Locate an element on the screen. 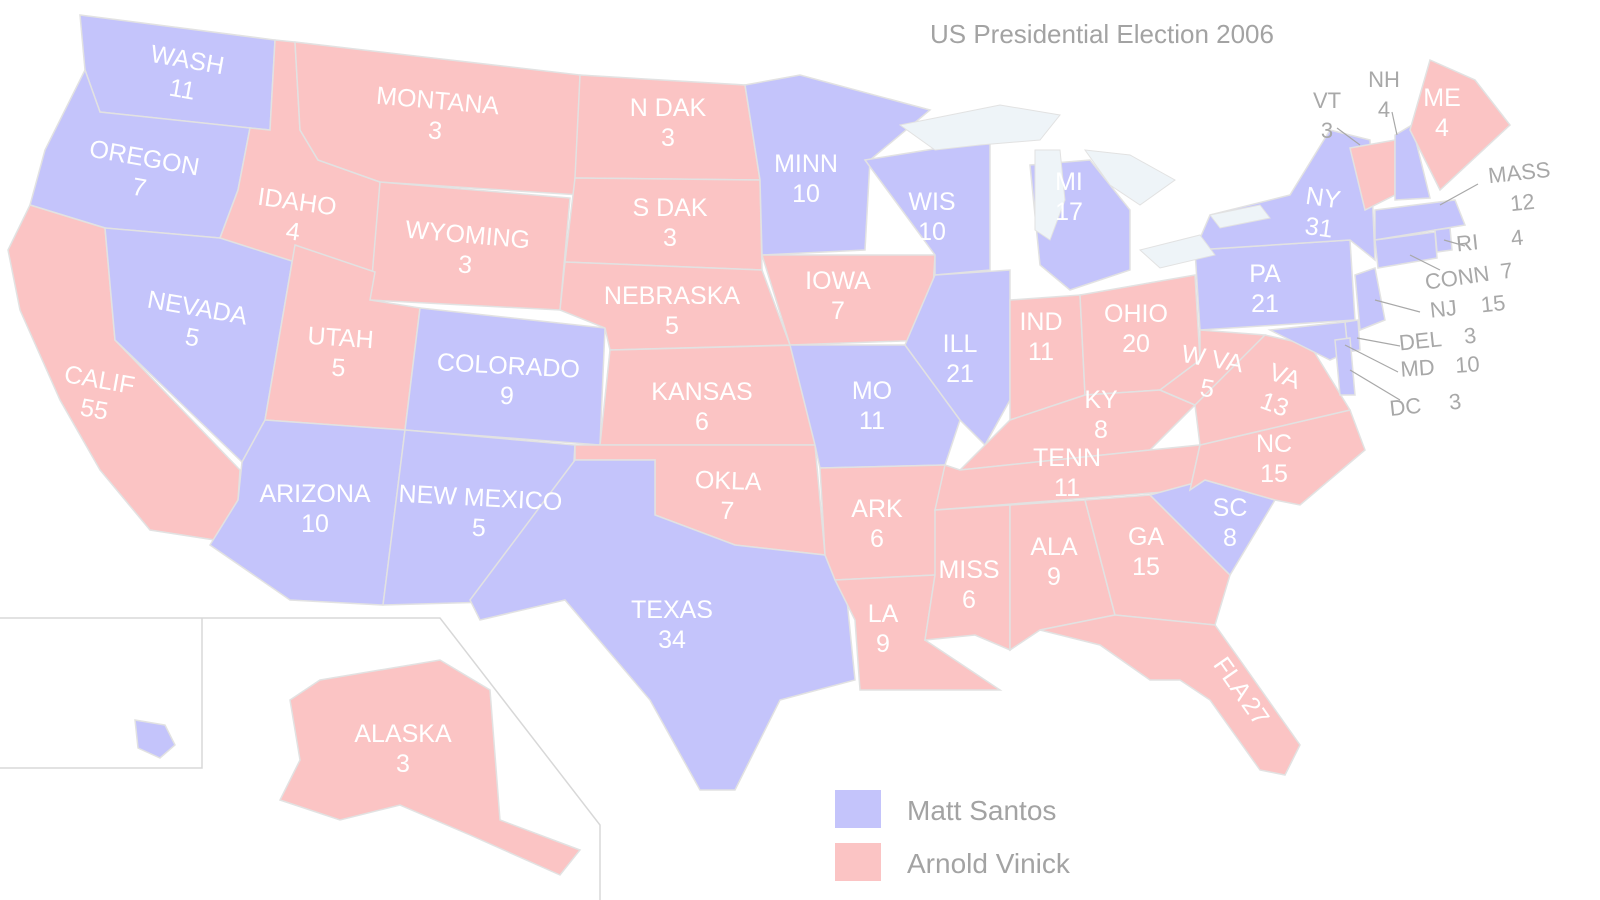 This screenshot has height=900, width=1600. state-name: MD is located at coordinates (1418, 367).